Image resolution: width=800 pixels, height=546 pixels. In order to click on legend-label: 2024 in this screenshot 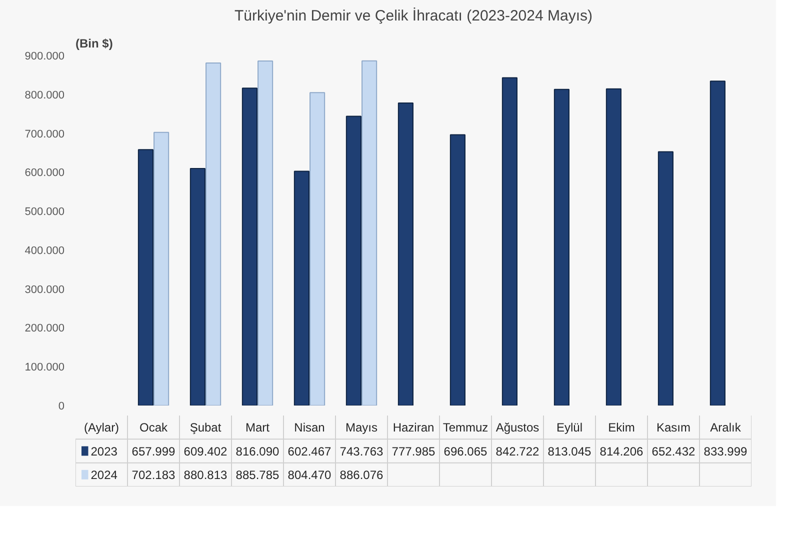, I will do `click(104, 475)`.